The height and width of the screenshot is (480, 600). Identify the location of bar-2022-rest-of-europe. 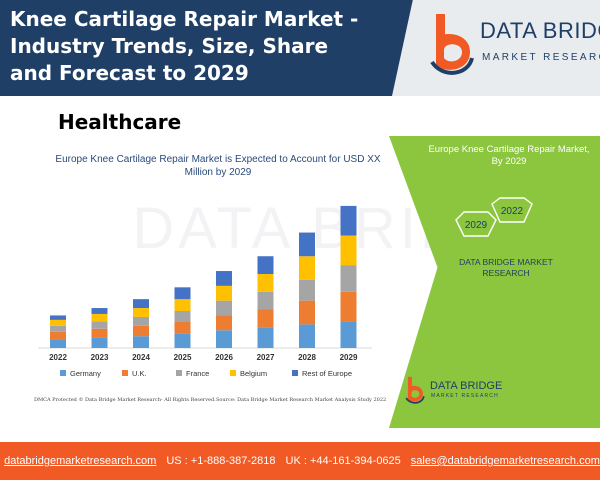
(58, 317).